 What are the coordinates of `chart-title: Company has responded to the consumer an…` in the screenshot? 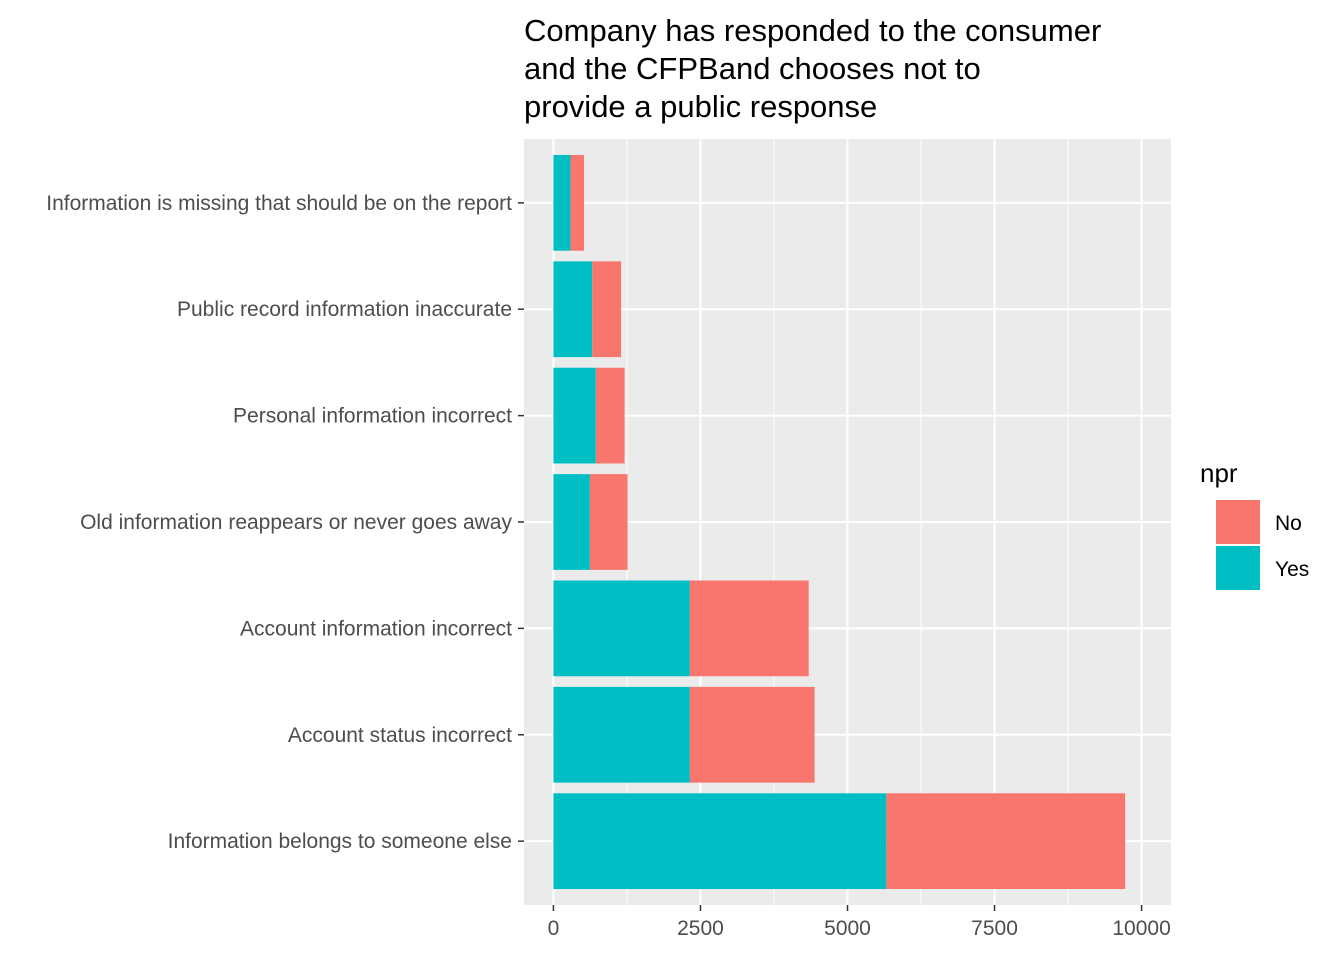 It's located at (812, 68).